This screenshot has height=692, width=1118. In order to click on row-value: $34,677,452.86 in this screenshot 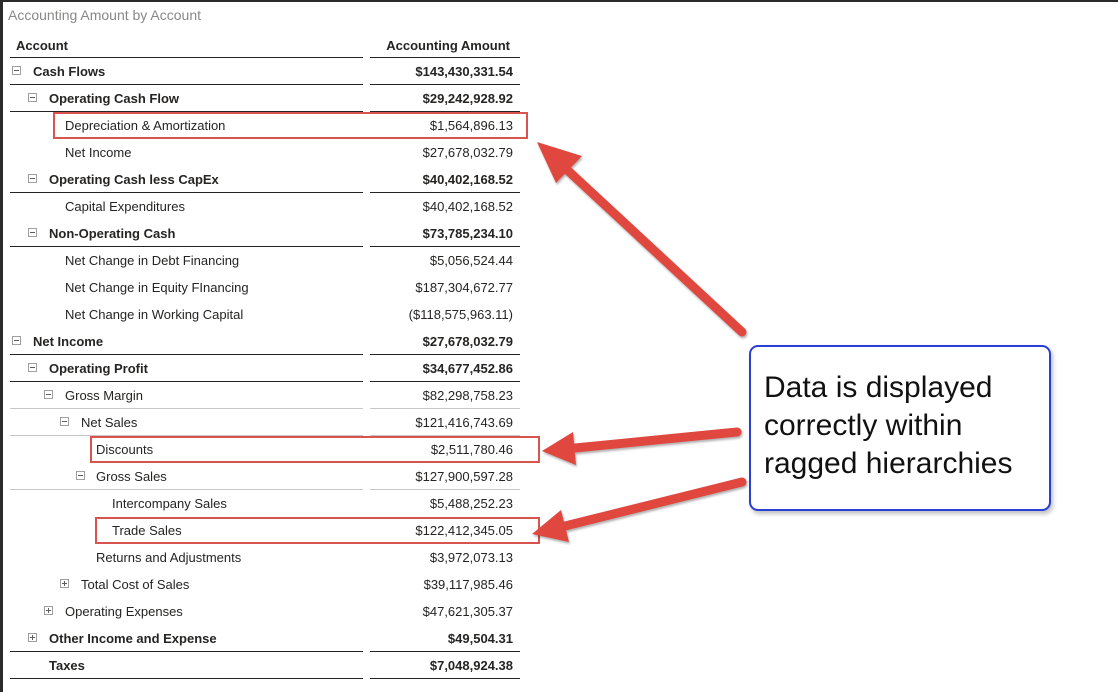, I will do `click(467, 368)`.